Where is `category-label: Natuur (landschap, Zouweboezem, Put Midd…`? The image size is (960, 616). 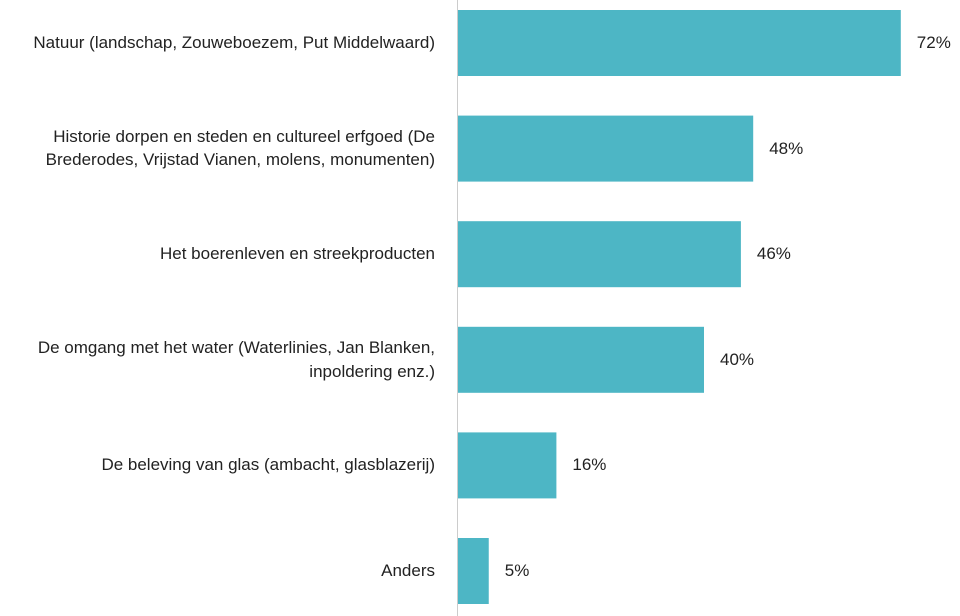 category-label: Natuur (landschap, Zouweboezem, Put Midd… is located at coordinates (234, 43).